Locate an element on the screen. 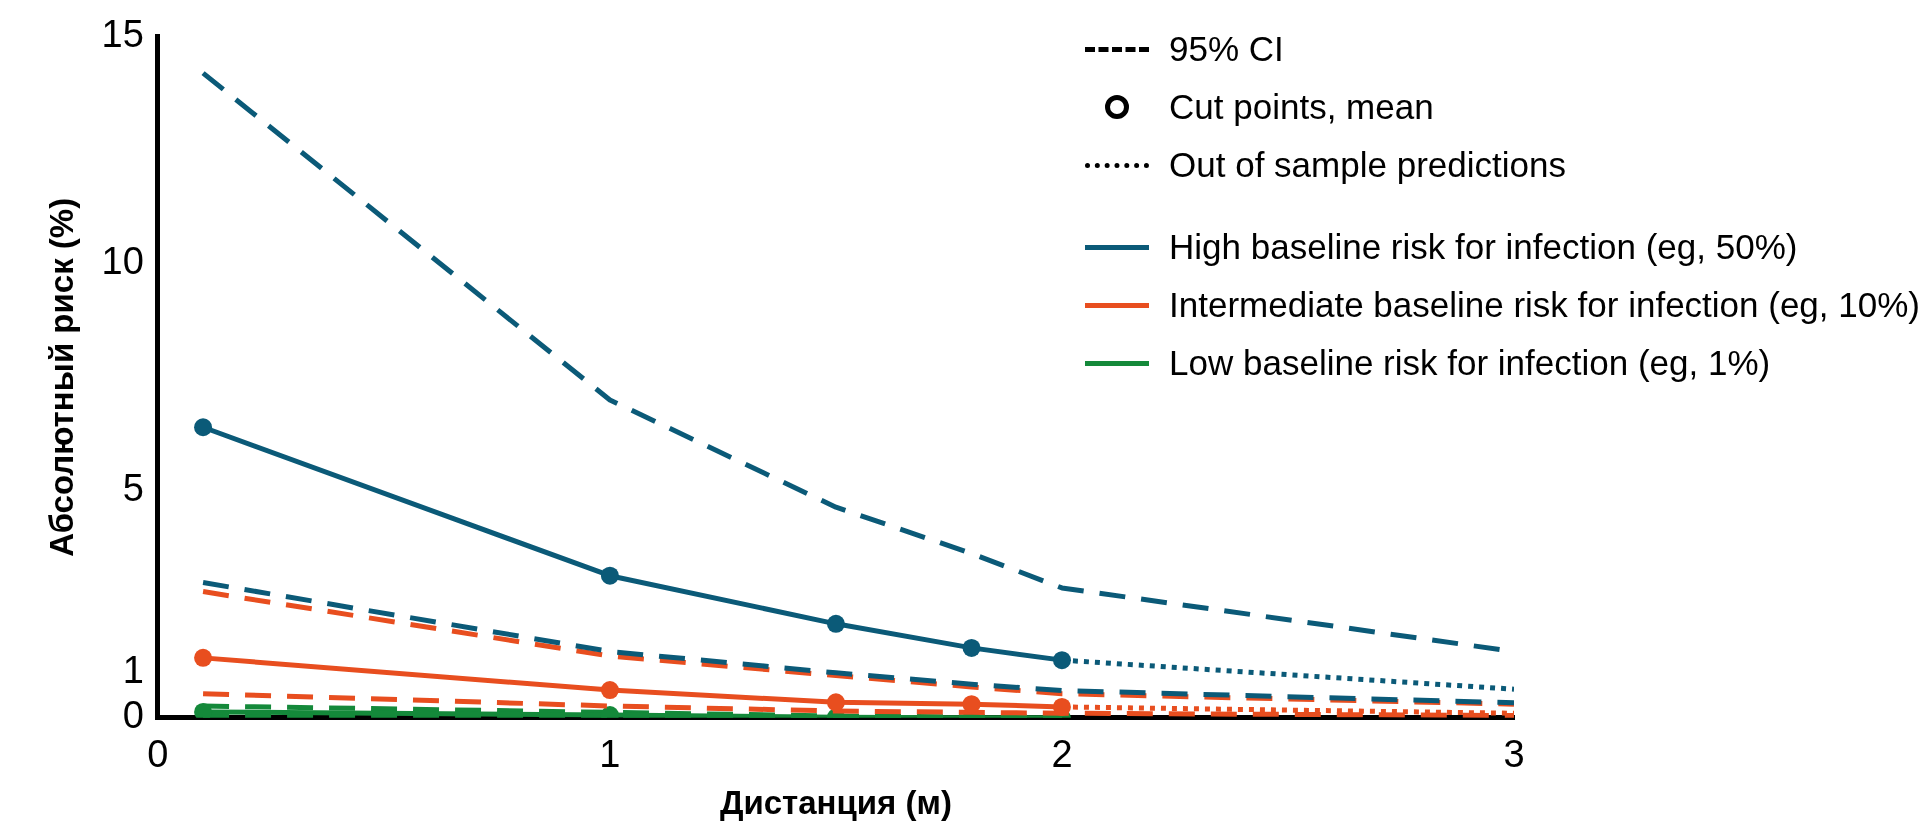  x-tick-label: 2 is located at coordinates (1062, 754).